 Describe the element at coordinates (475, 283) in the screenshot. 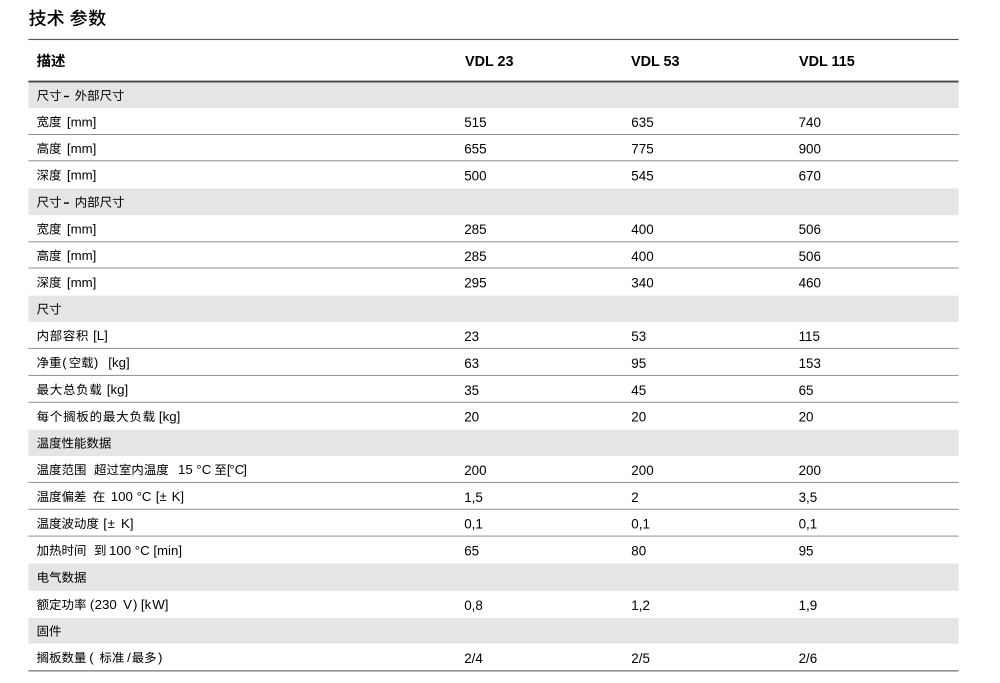

I see `svg-text: 295` at that location.